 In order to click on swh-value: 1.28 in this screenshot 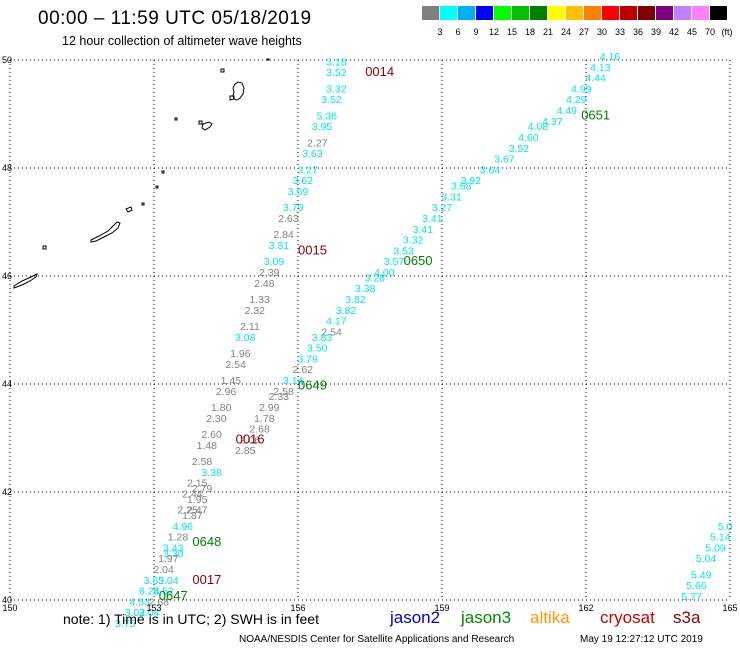, I will do `click(178, 538)`.